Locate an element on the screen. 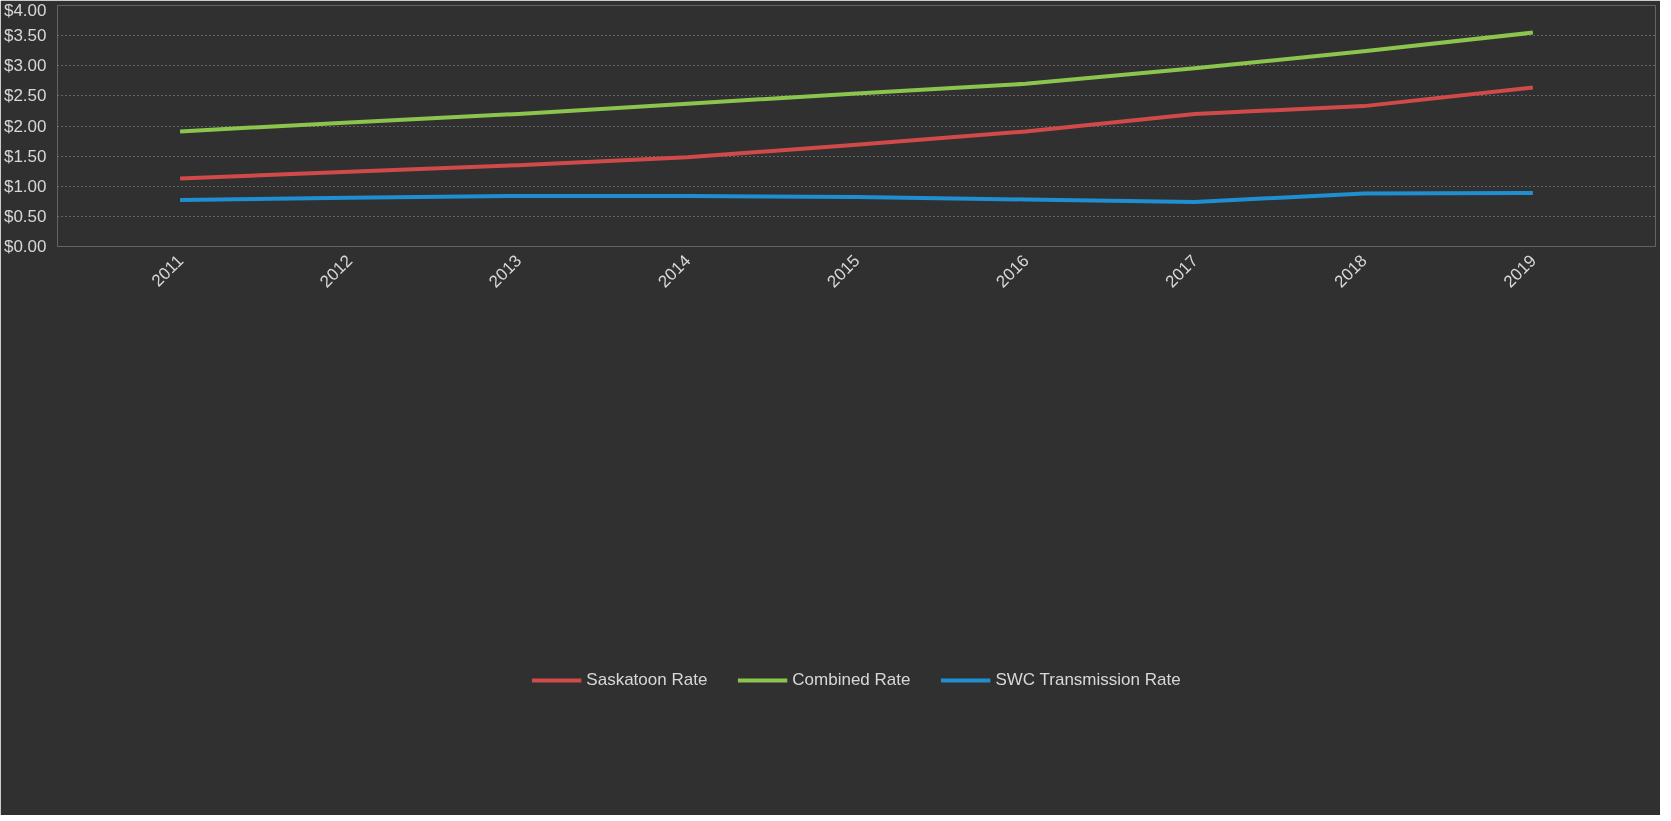 This screenshot has height=821, width=1671. y-tick-label: $1.50 is located at coordinates (25, 156).